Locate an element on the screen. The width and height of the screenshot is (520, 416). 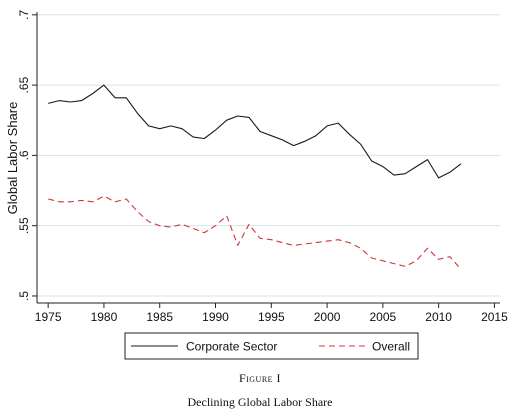
x-tick-label: 1980 is located at coordinates (104, 317).